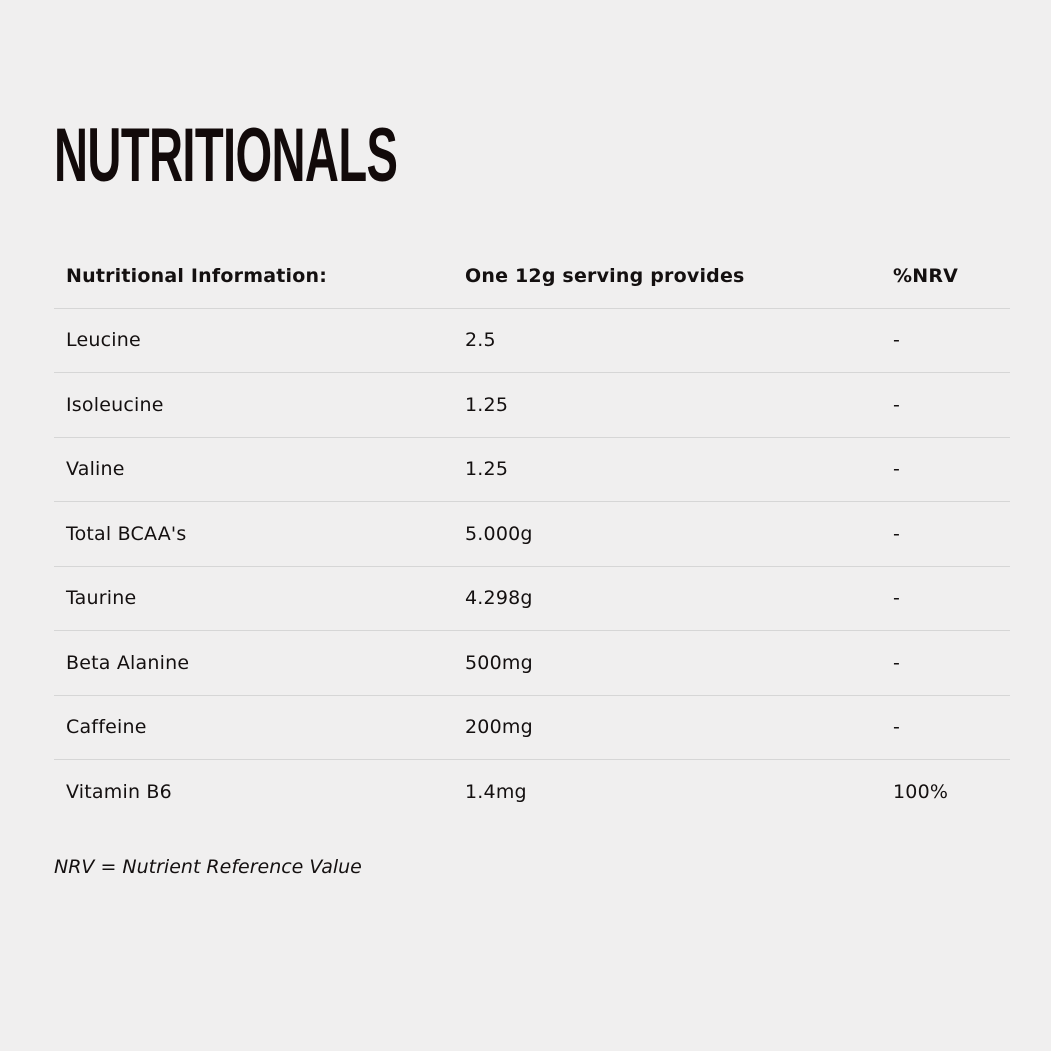 The width and height of the screenshot is (1051, 1051). Describe the element at coordinates (532, 470) in the screenshot. I see `table-row: Valine 1.25 -` at that location.